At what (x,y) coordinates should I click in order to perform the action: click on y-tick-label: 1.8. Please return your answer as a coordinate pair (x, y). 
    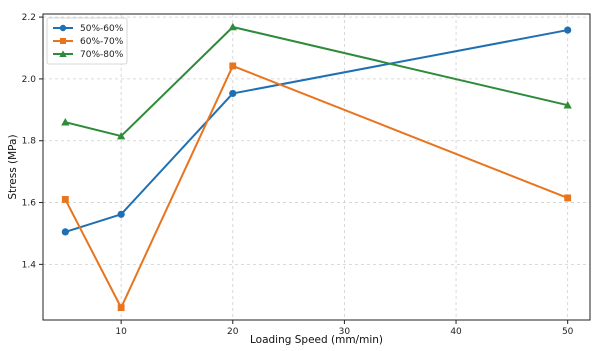
    Looking at the image, I should click on (29, 142).